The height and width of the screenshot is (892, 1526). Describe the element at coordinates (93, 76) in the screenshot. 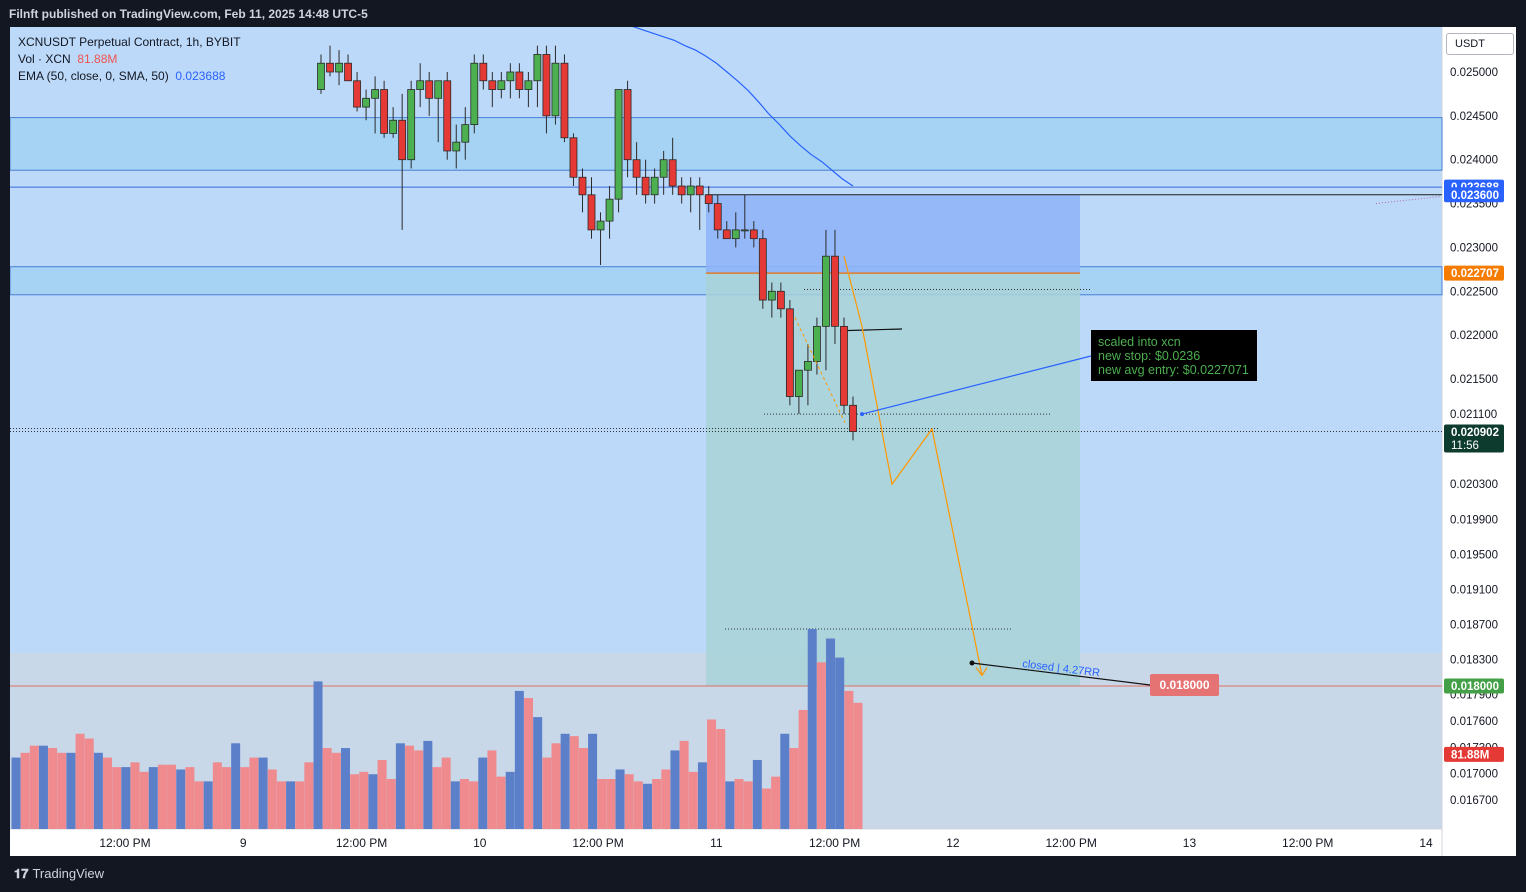

I see `legend-ema-label: EMA (50, close, 0, SMA, 50)` at that location.